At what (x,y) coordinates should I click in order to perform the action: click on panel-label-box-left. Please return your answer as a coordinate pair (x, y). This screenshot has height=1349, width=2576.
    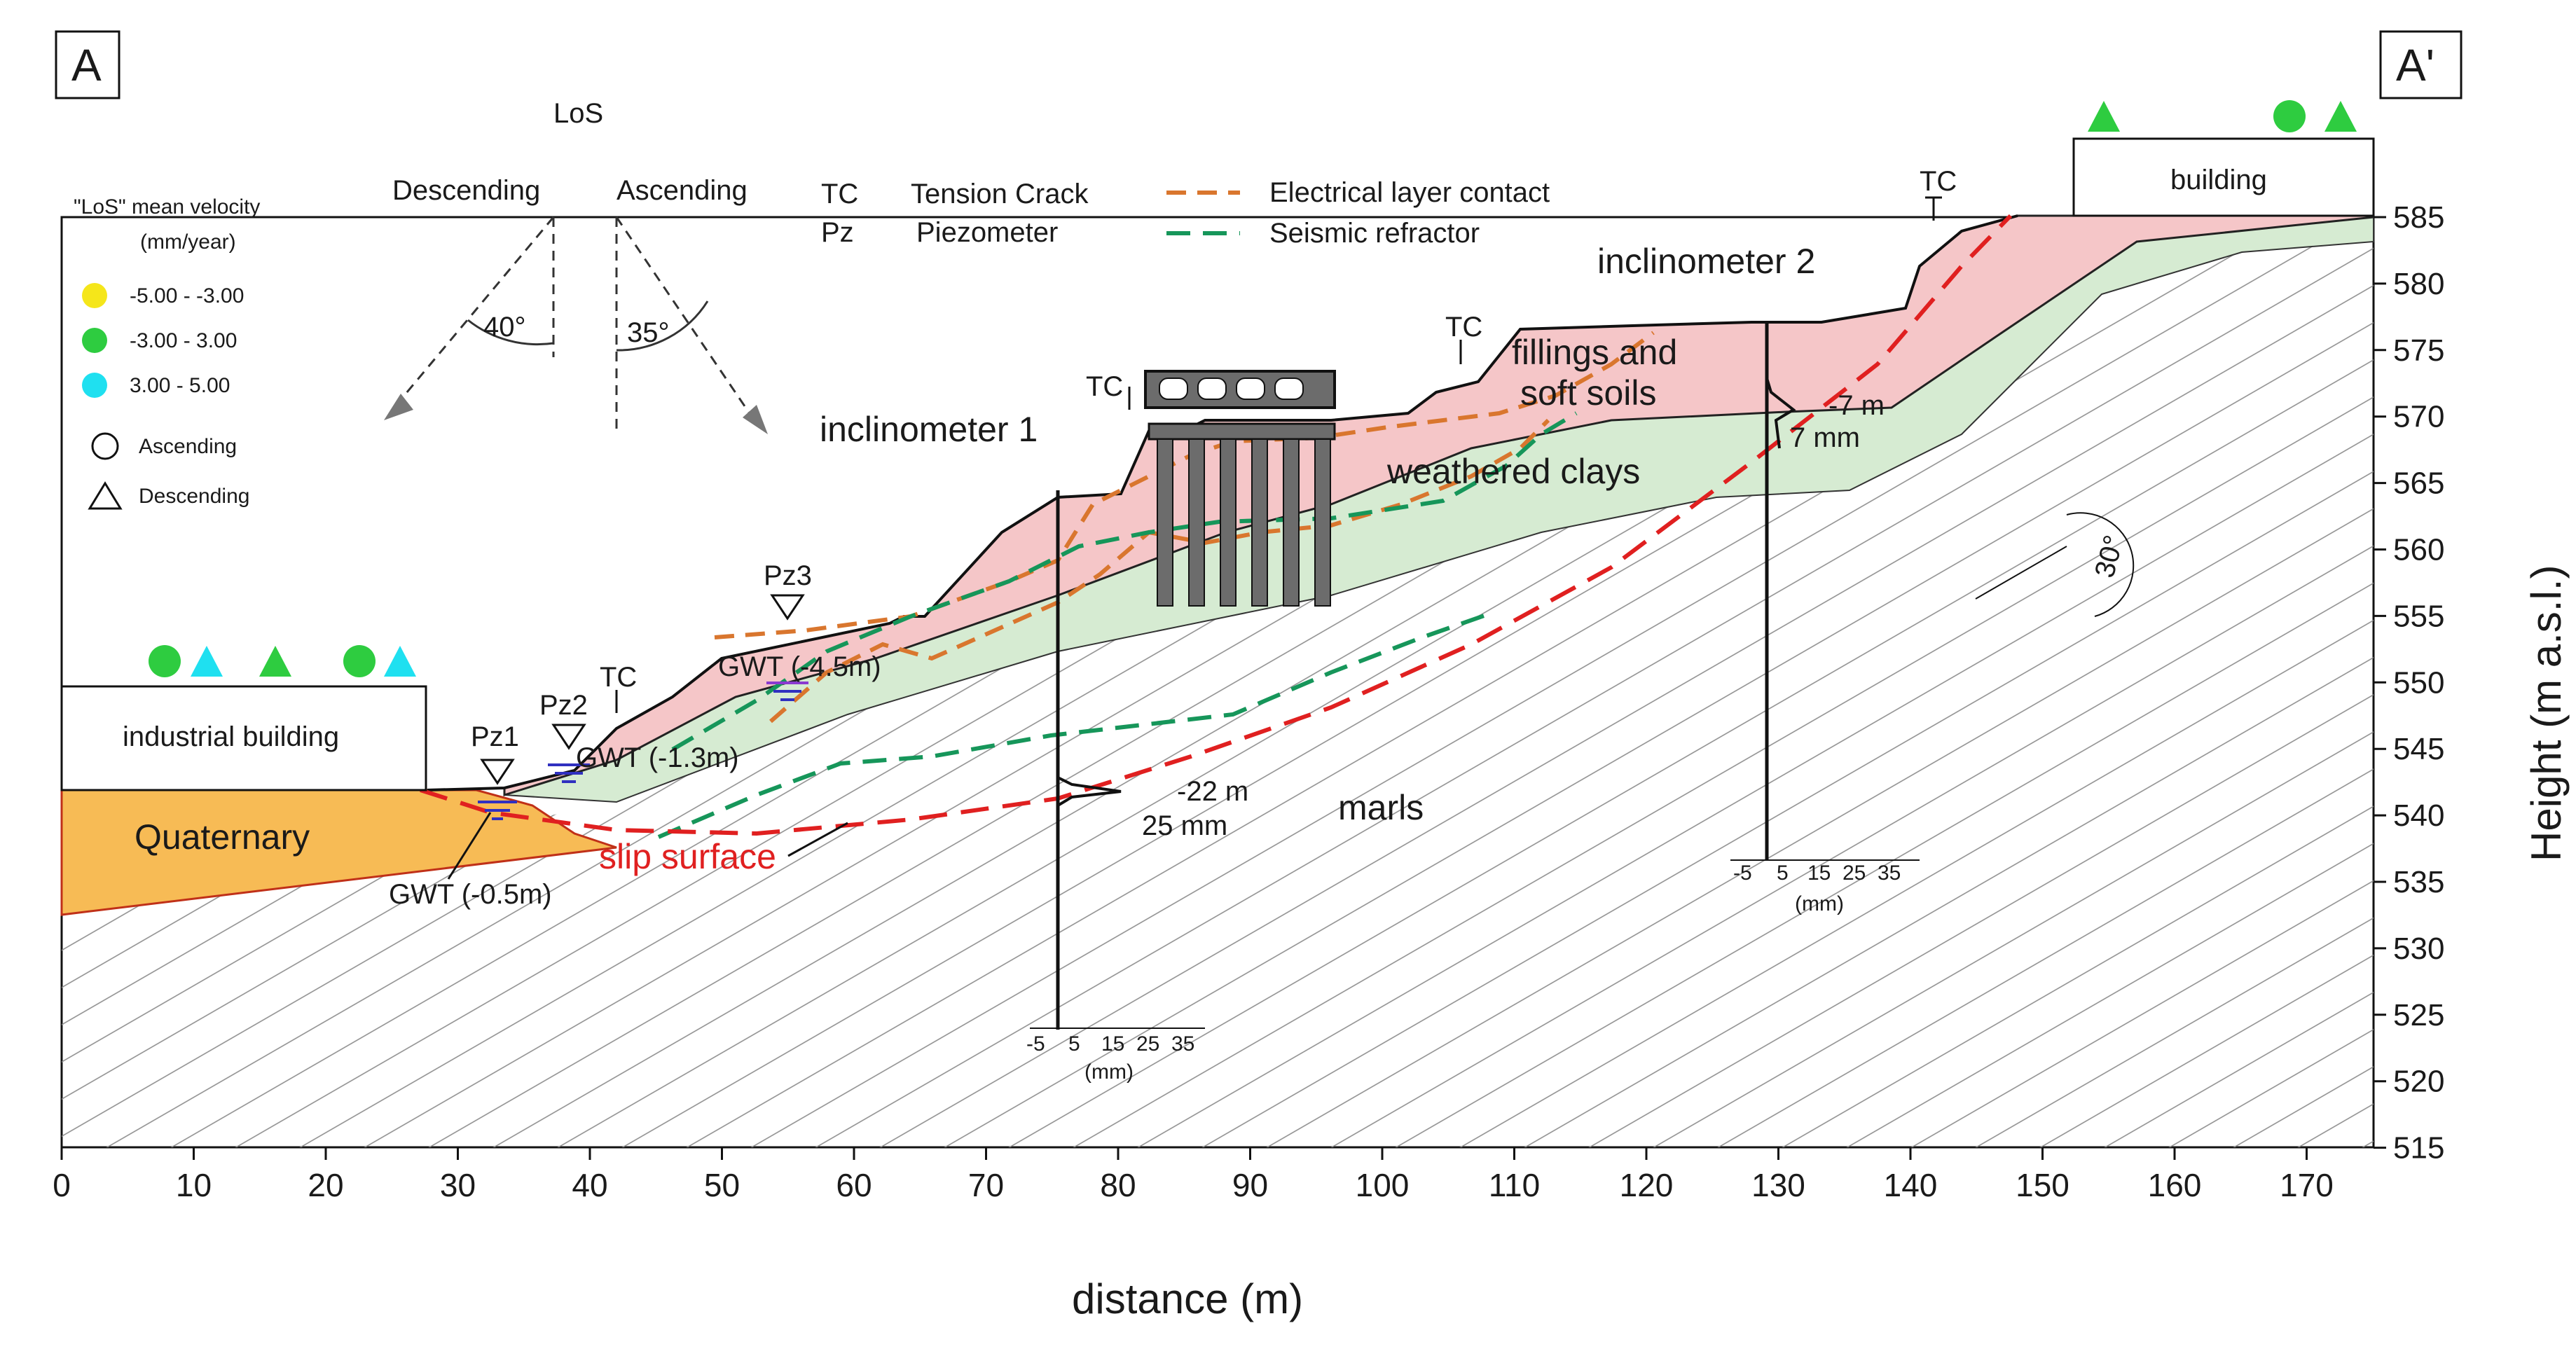
    Looking at the image, I should click on (87, 64).